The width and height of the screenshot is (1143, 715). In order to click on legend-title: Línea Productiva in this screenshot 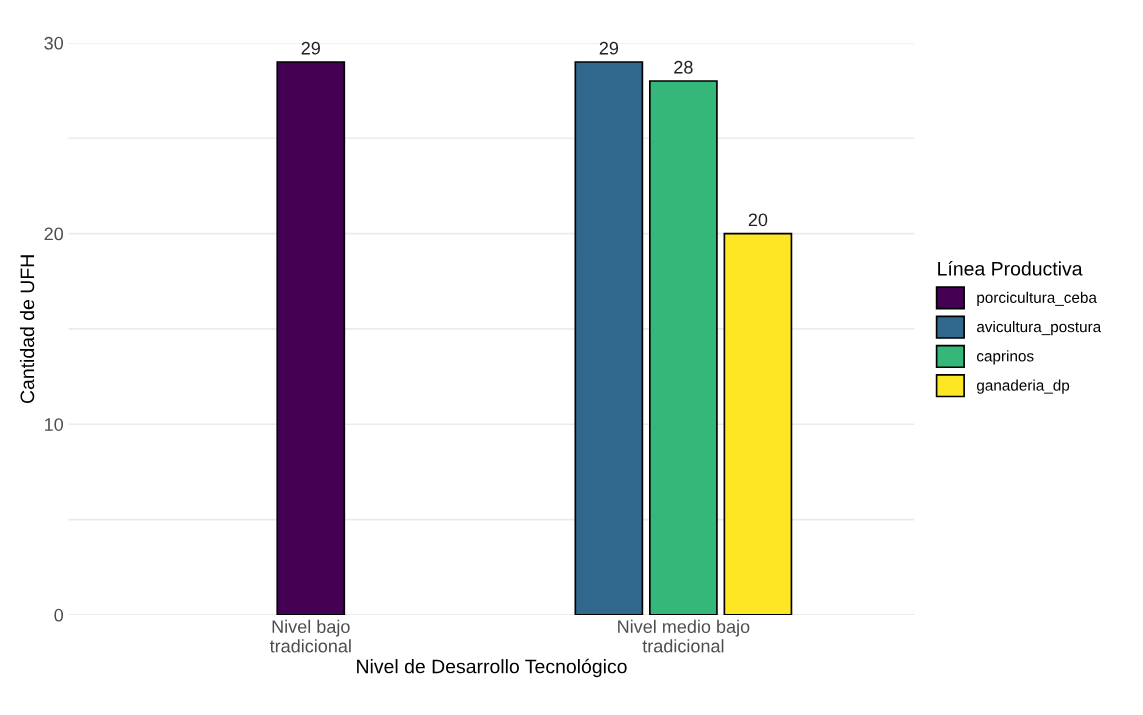, I will do `click(1010, 268)`.